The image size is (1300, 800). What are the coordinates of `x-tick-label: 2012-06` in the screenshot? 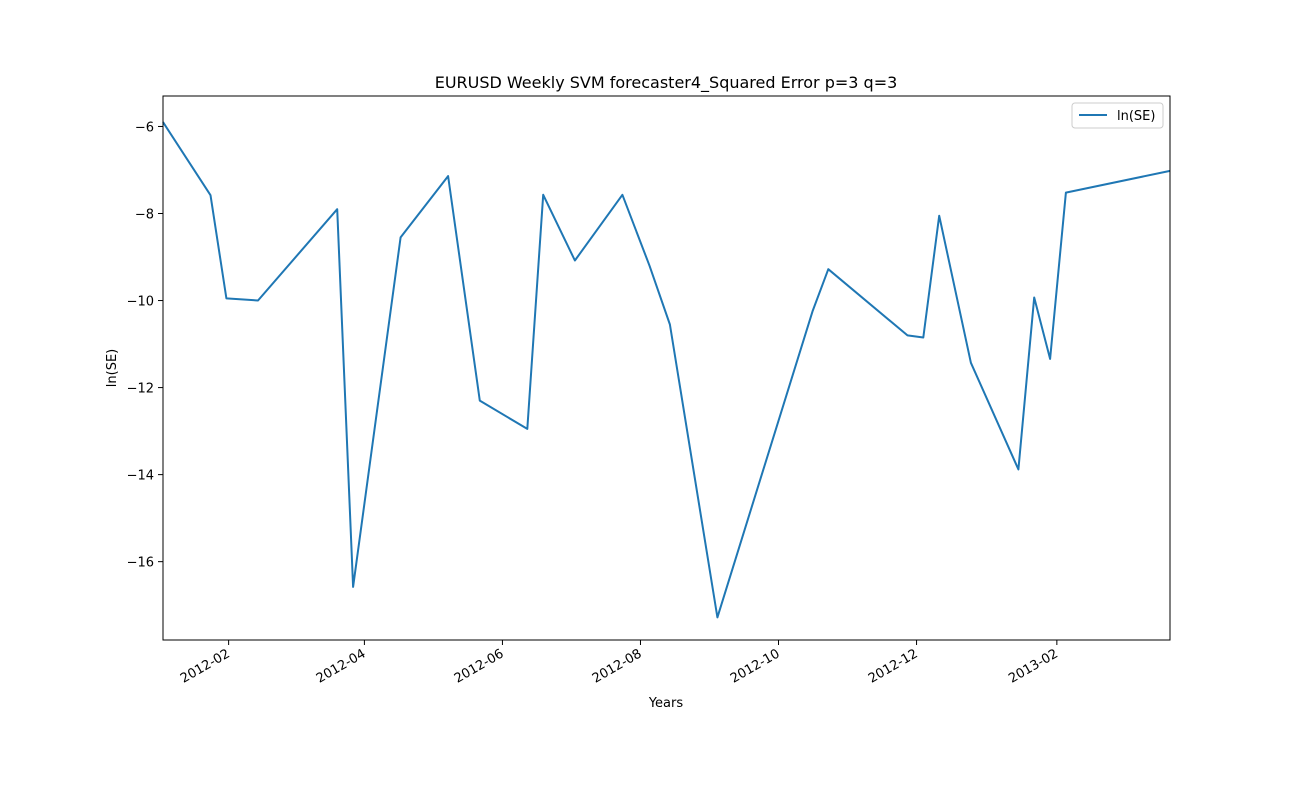 It's located at (479, 666).